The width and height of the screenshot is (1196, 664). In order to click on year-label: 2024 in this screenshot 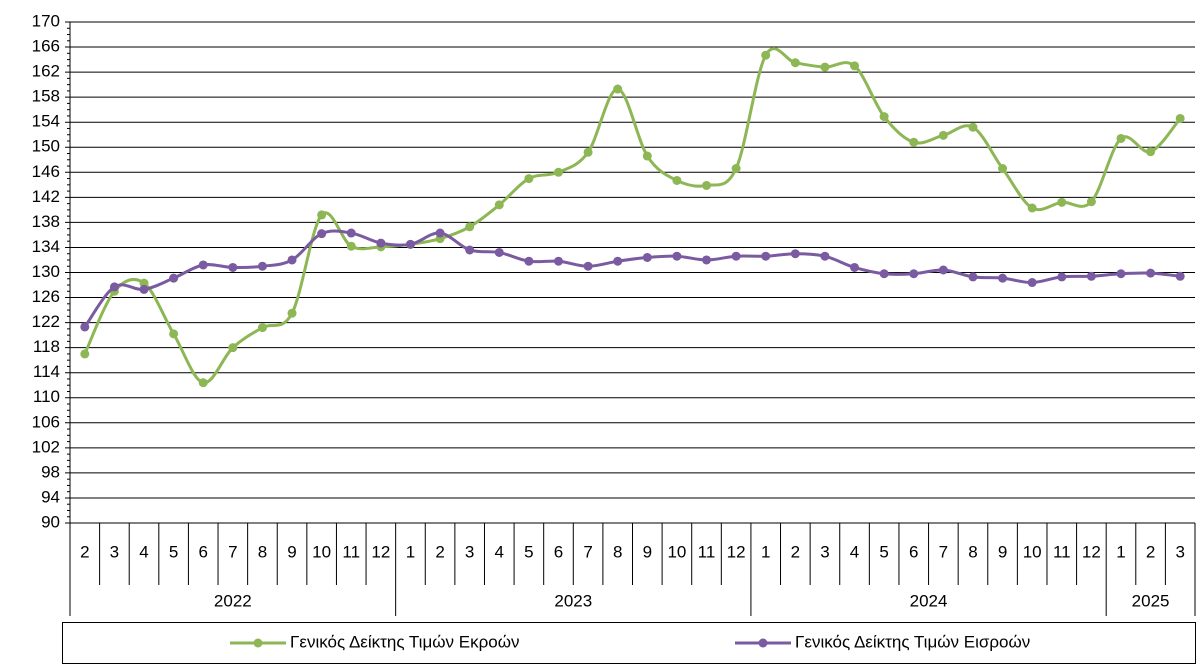, I will do `click(929, 600)`.